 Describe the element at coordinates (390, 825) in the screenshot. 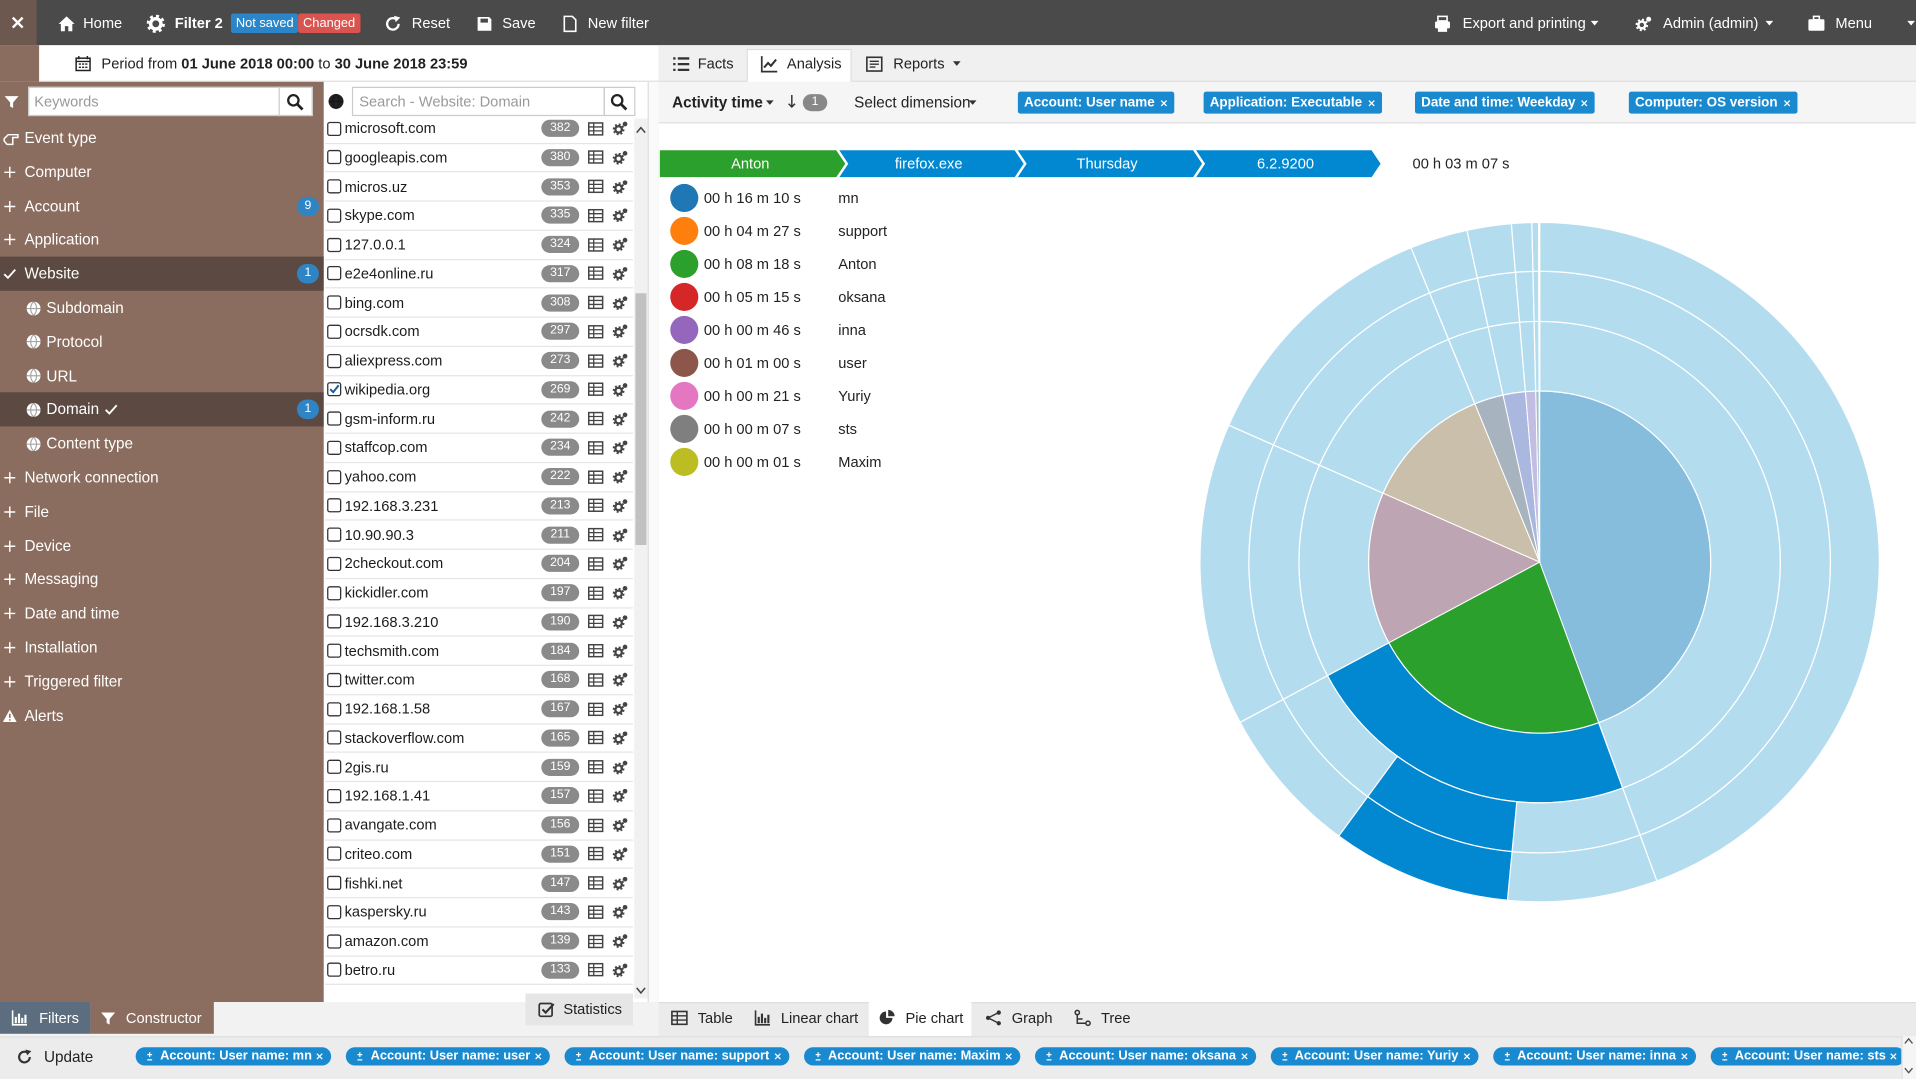

I see `domain-name: avangate.com` at that location.